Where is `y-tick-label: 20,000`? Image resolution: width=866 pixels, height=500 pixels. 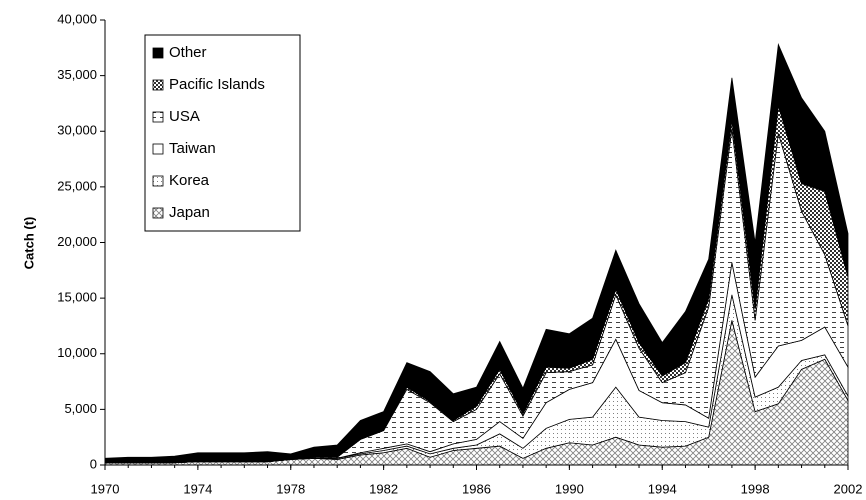
y-tick-label: 20,000 is located at coordinates (77, 241).